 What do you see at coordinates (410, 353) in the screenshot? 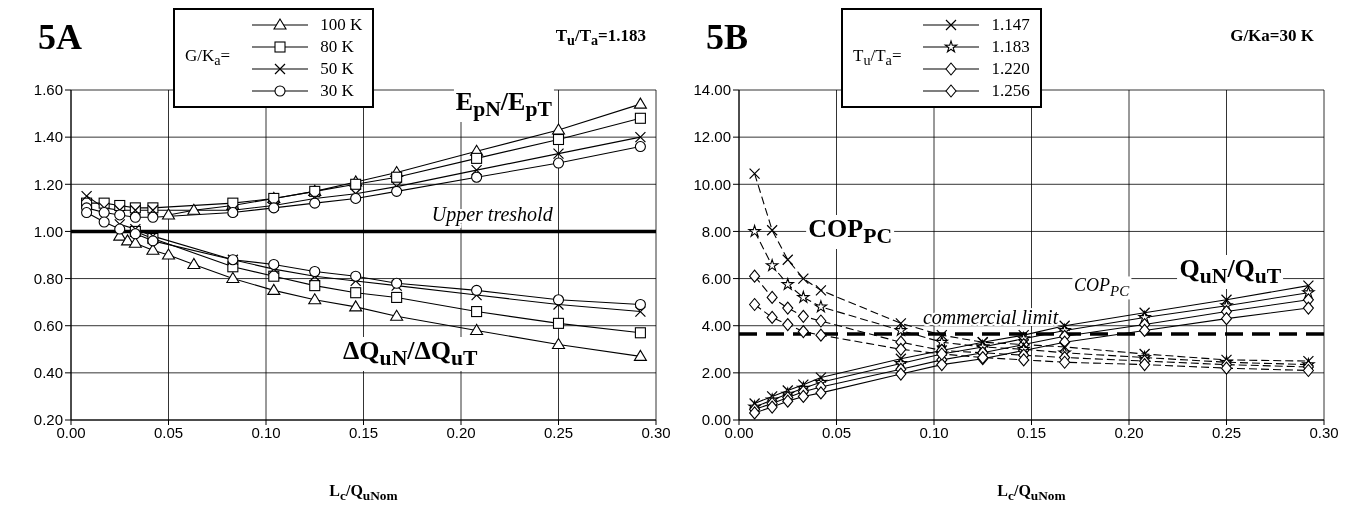
I see `annotation: ΔQ$_{uN}$/ΔQ$_{uT}$` at bounding box center [410, 353].